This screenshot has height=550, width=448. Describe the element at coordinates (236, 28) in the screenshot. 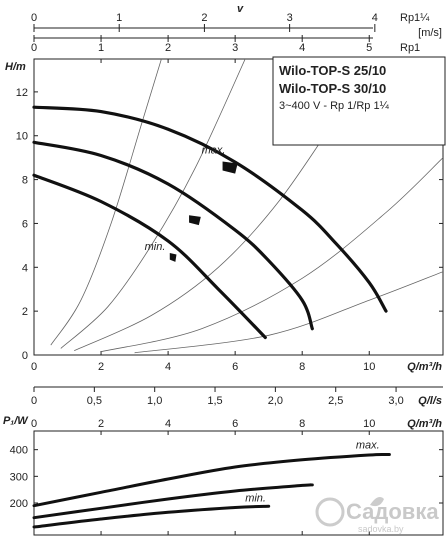

I see `velocity-scale-header: v 0 1 2 3 4 Rp1¼ [m/s] 0 1 2 3 4 5 Rp1` at that location.